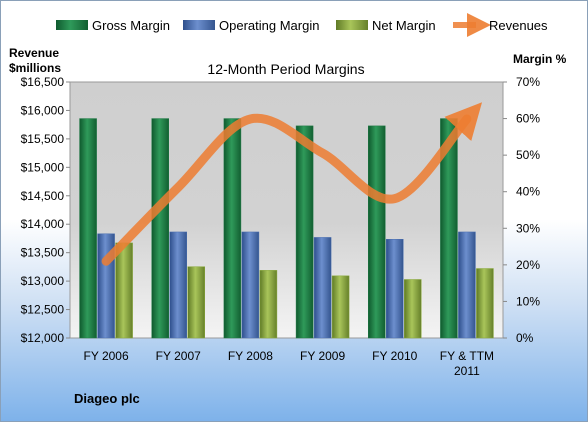  Describe the element at coordinates (107, 398) in the screenshot. I see `company-name: Diageo plc` at that location.